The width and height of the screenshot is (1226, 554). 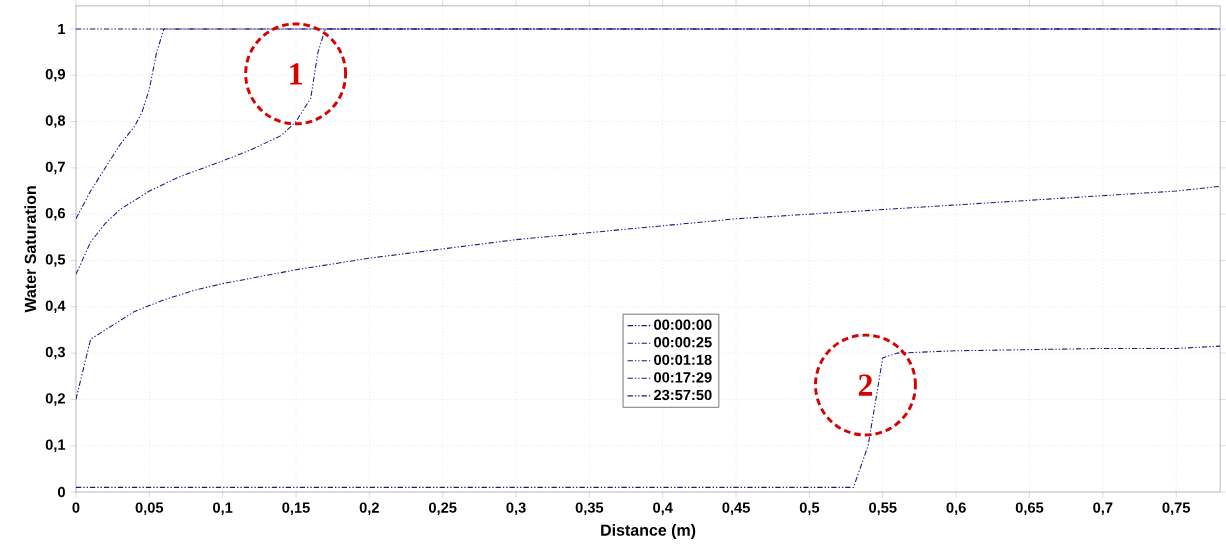 I want to click on x-tick-label: 0,75, so click(x=1176, y=508).